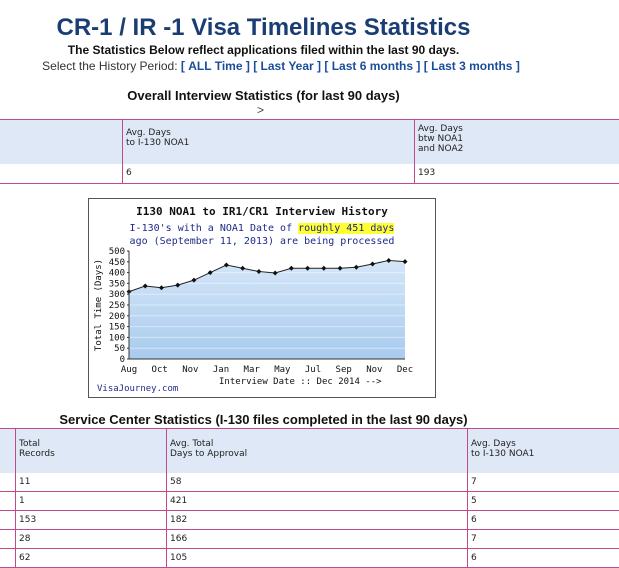 The image size is (619, 568). Describe the element at coordinates (471, 66) in the screenshot. I see `period-link-last-3-months: Last 3 months` at that location.